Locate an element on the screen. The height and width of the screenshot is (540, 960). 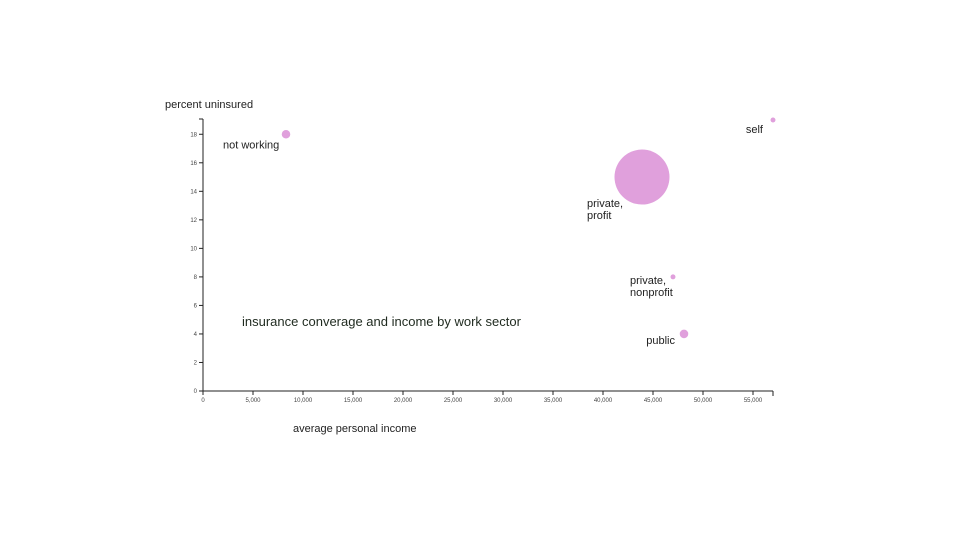
point-label: self is located at coordinates (755, 130).